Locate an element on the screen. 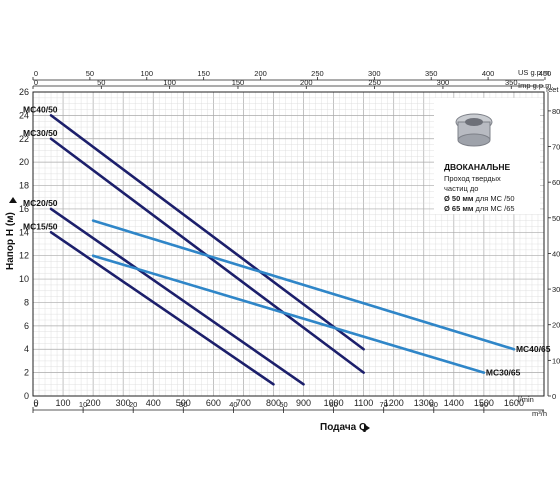 The height and width of the screenshot is (504, 560). x-tick-label-m3h: 80 is located at coordinates (434, 404).